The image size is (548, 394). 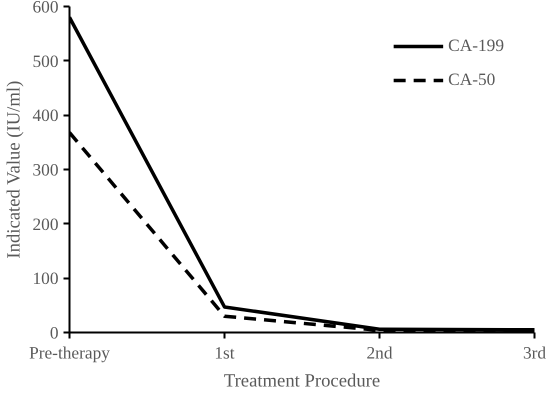 What do you see at coordinates (69, 353) in the screenshot?
I see `x-tick-label: Pre-therapy` at bounding box center [69, 353].